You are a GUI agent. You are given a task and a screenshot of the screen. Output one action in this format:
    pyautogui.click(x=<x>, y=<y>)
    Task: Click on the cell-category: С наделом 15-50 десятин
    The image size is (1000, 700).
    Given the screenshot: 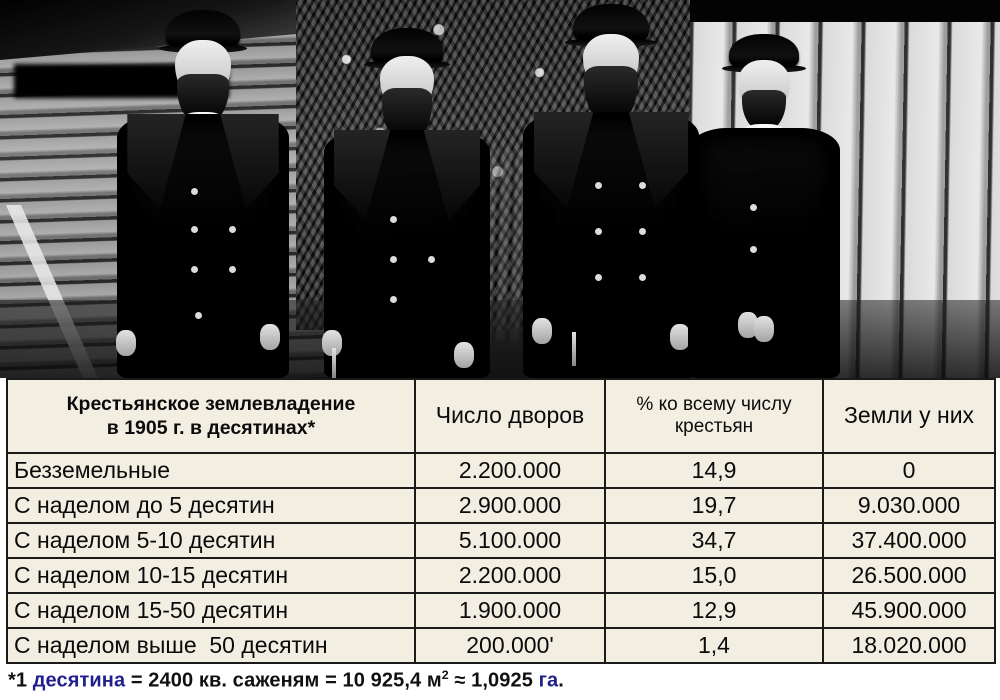 What is the action you would take?
    pyautogui.click(x=211, y=610)
    